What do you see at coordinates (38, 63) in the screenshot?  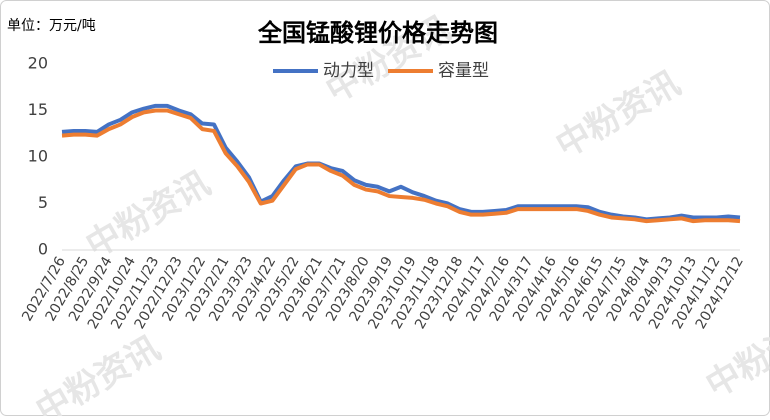 I see `y-tick-label: 20` at bounding box center [38, 63].